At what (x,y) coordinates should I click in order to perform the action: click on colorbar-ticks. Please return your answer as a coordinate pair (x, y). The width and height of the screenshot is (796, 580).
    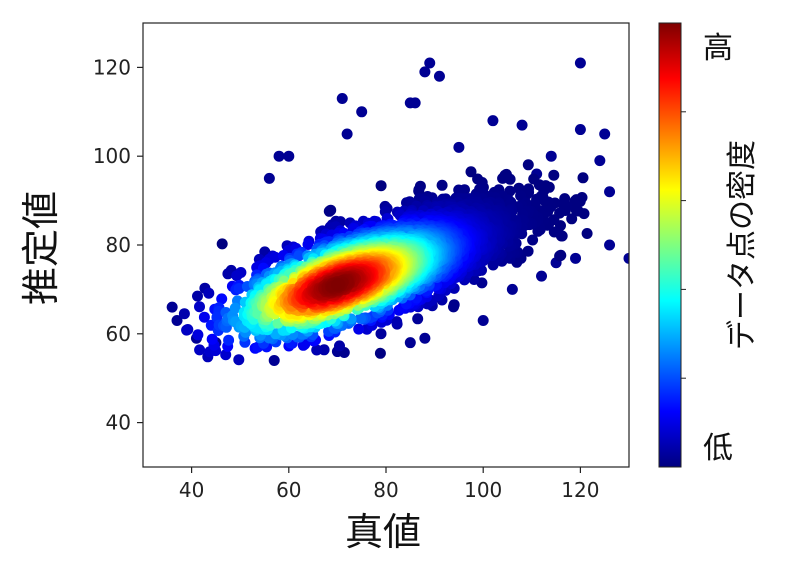
    Looking at the image, I should click on (683, 245).